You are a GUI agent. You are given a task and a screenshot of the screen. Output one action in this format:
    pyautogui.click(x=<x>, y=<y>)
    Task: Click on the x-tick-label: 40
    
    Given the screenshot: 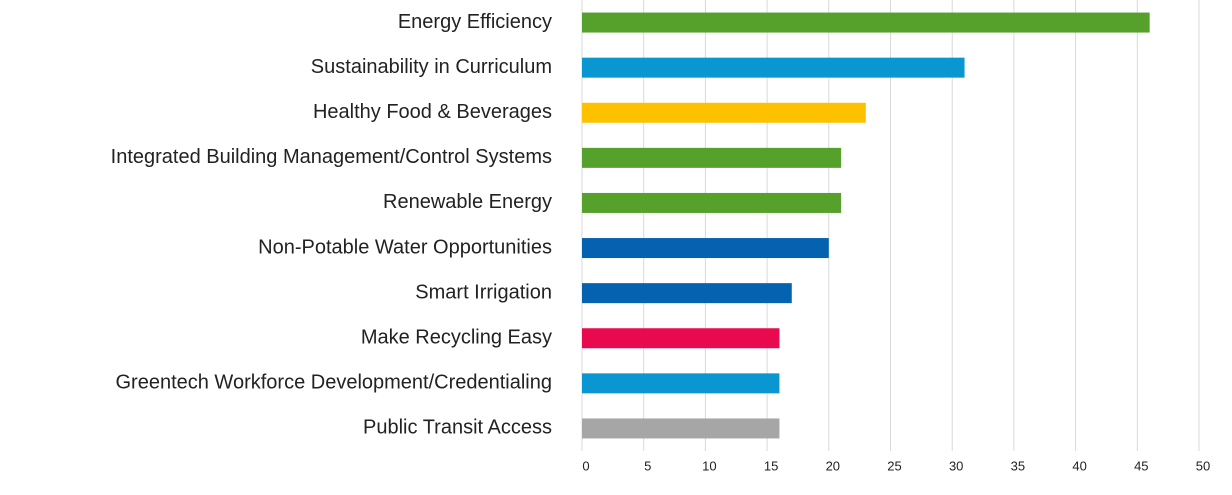 What is the action you would take?
    pyautogui.click(x=1079, y=465)
    